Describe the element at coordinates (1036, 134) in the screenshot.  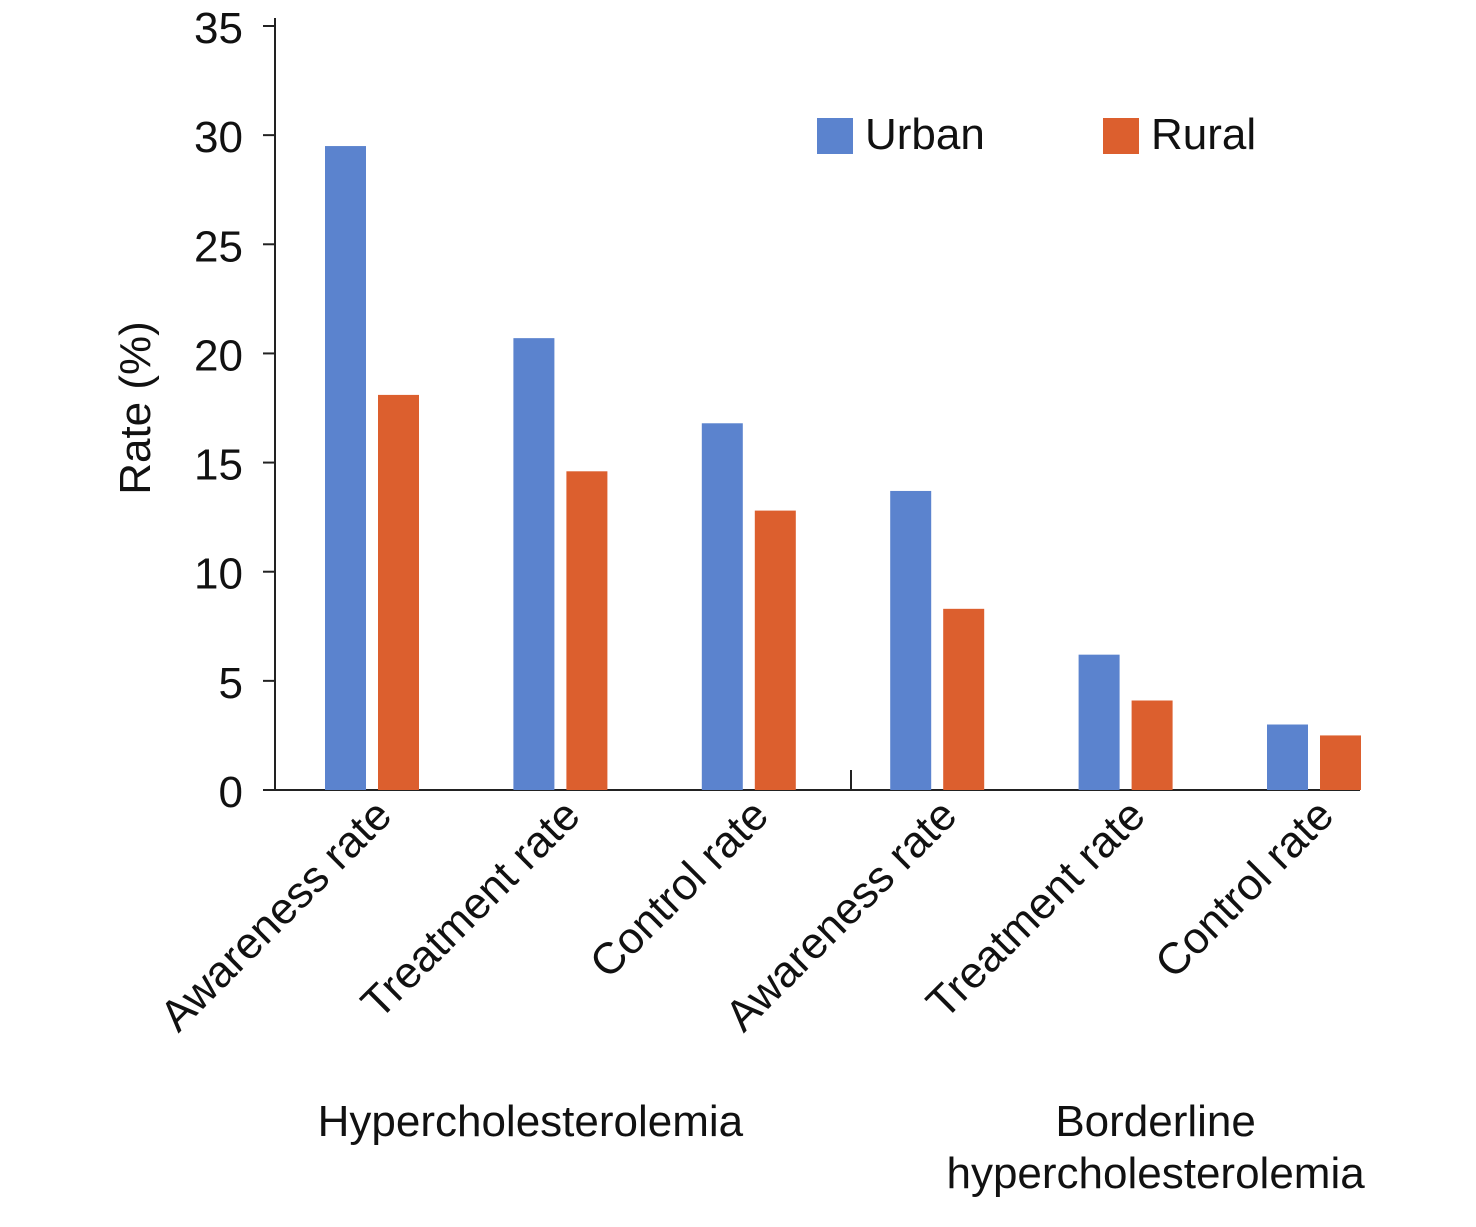
I see `legend: Urban Rural` at that location.